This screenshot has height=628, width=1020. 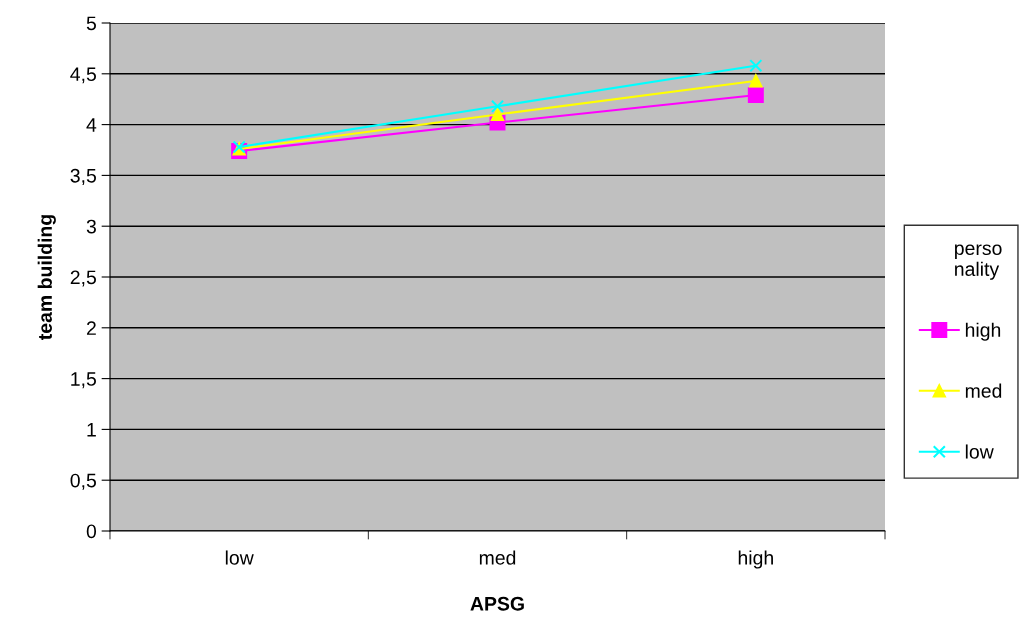 What do you see at coordinates (91, 125) in the screenshot?
I see `y-tick-label: 4` at bounding box center [91, 125].